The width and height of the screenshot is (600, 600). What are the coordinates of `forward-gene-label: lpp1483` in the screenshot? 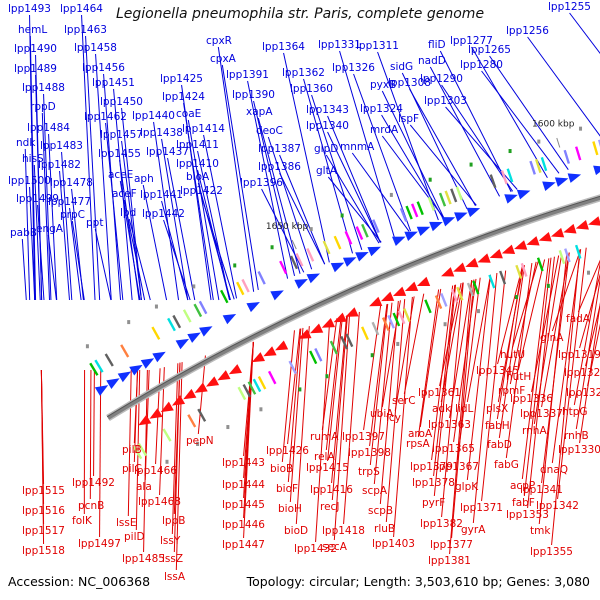 It's located at (61, 146).